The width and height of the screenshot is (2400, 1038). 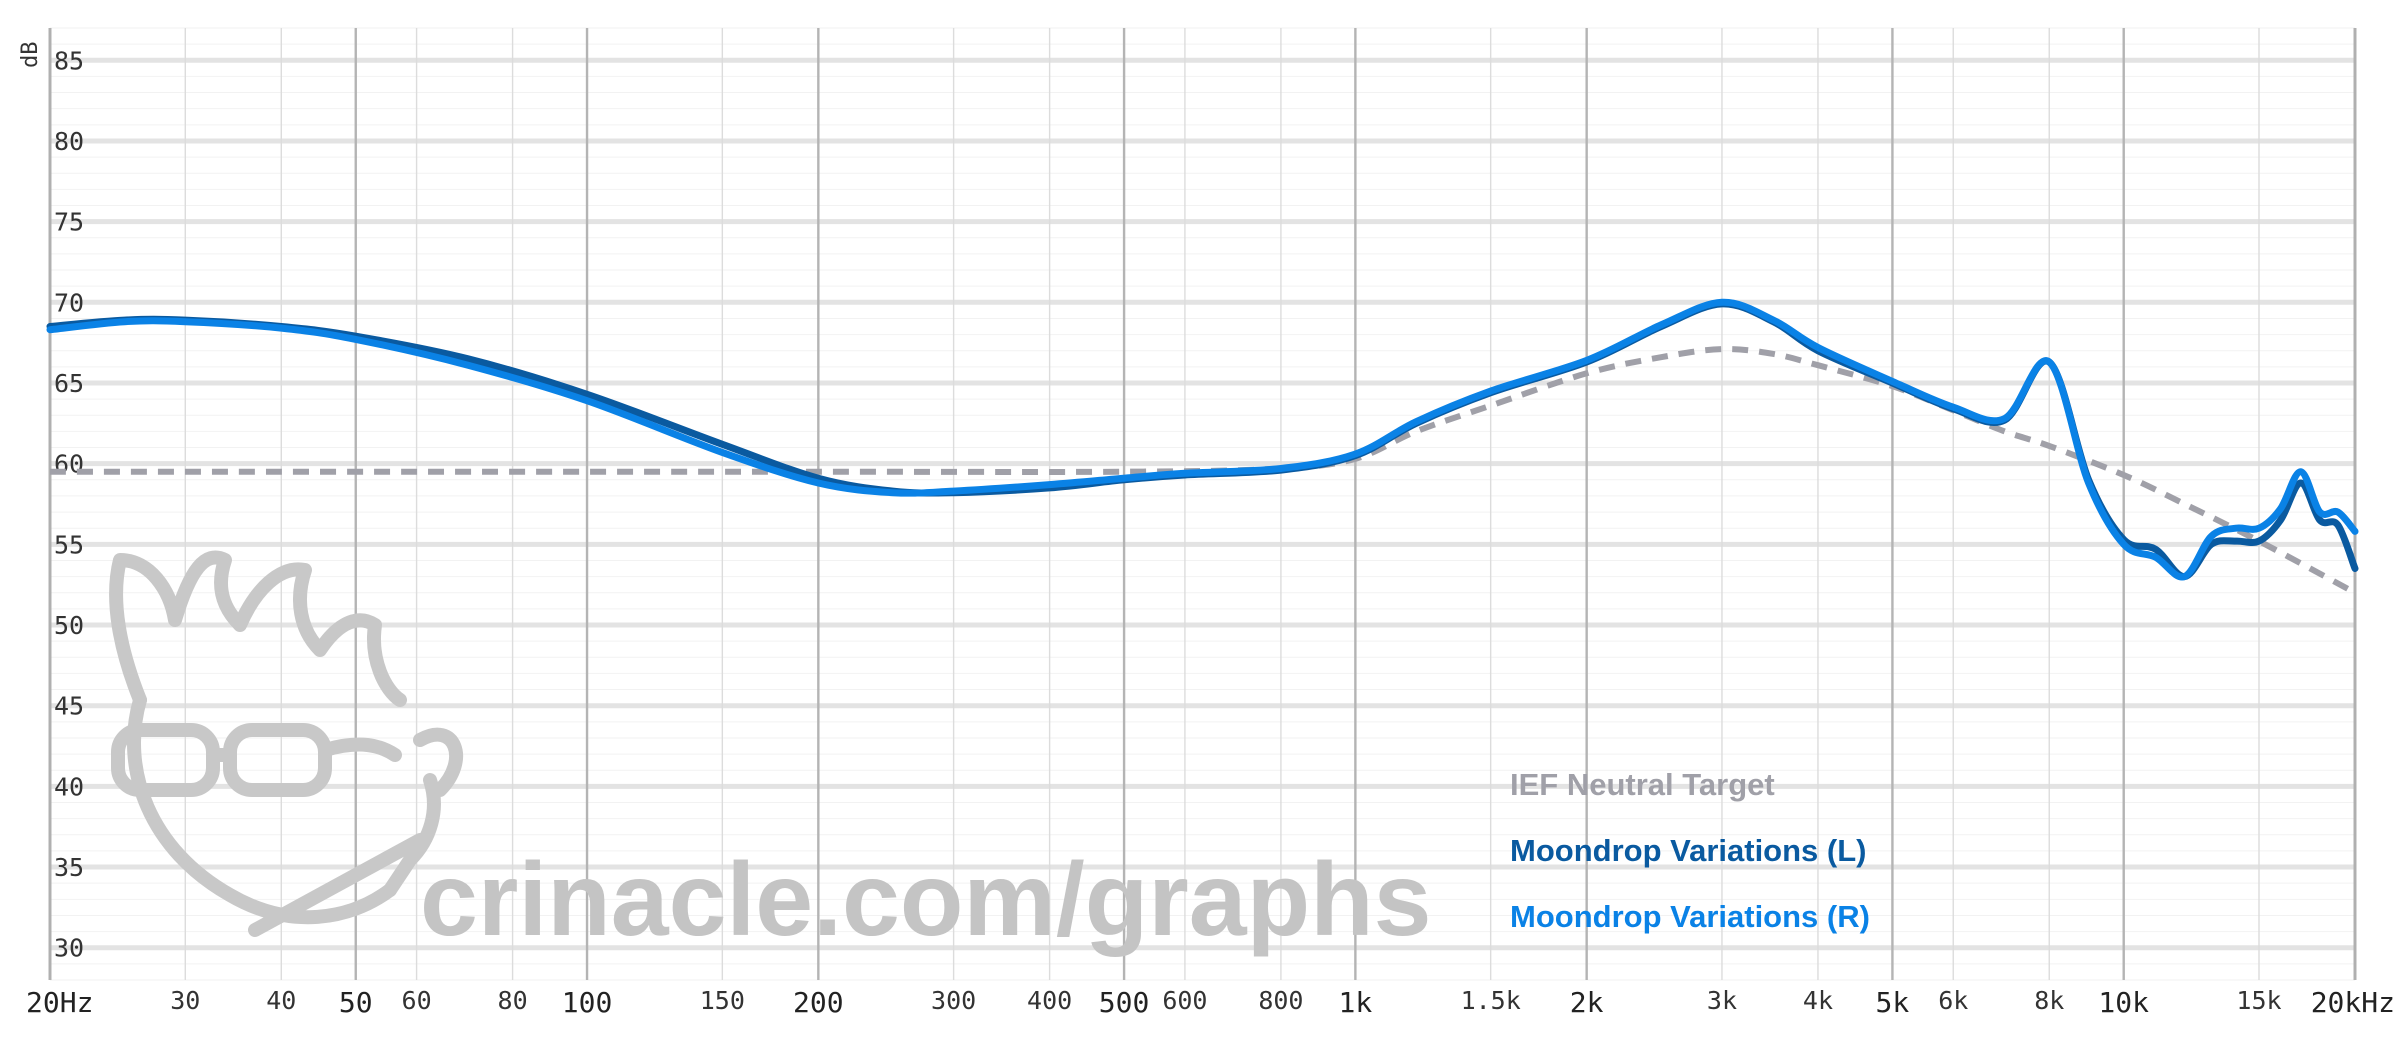 I want to click on y-tick-label: 75, so click(x=69, y=222).